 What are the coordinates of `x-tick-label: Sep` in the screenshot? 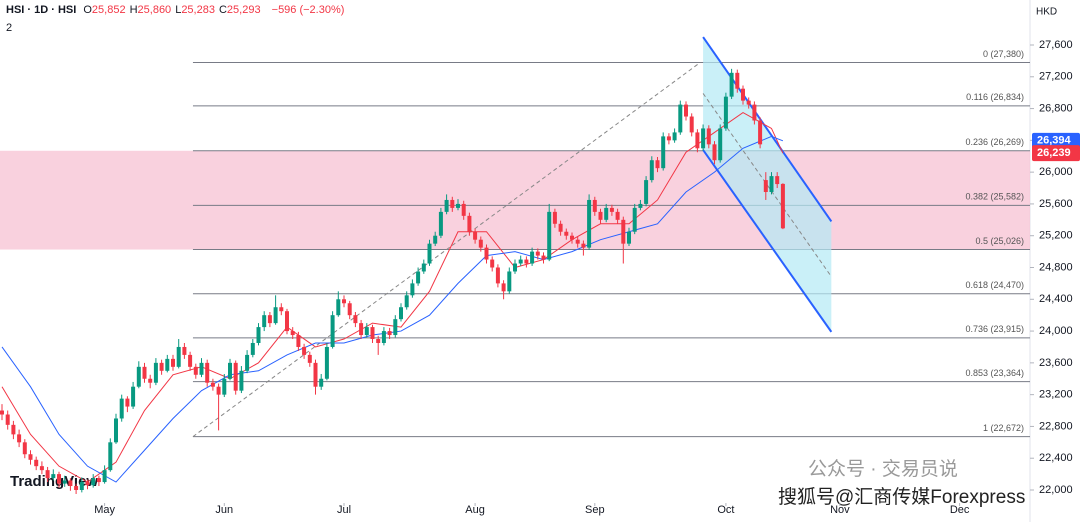 It's located at (595, 510).